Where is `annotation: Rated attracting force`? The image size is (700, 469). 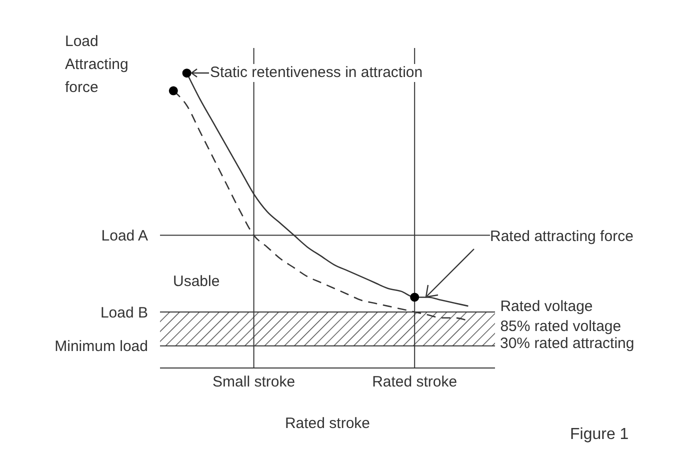 annotation: Rated attracting force is located at coordinates (562, 237).